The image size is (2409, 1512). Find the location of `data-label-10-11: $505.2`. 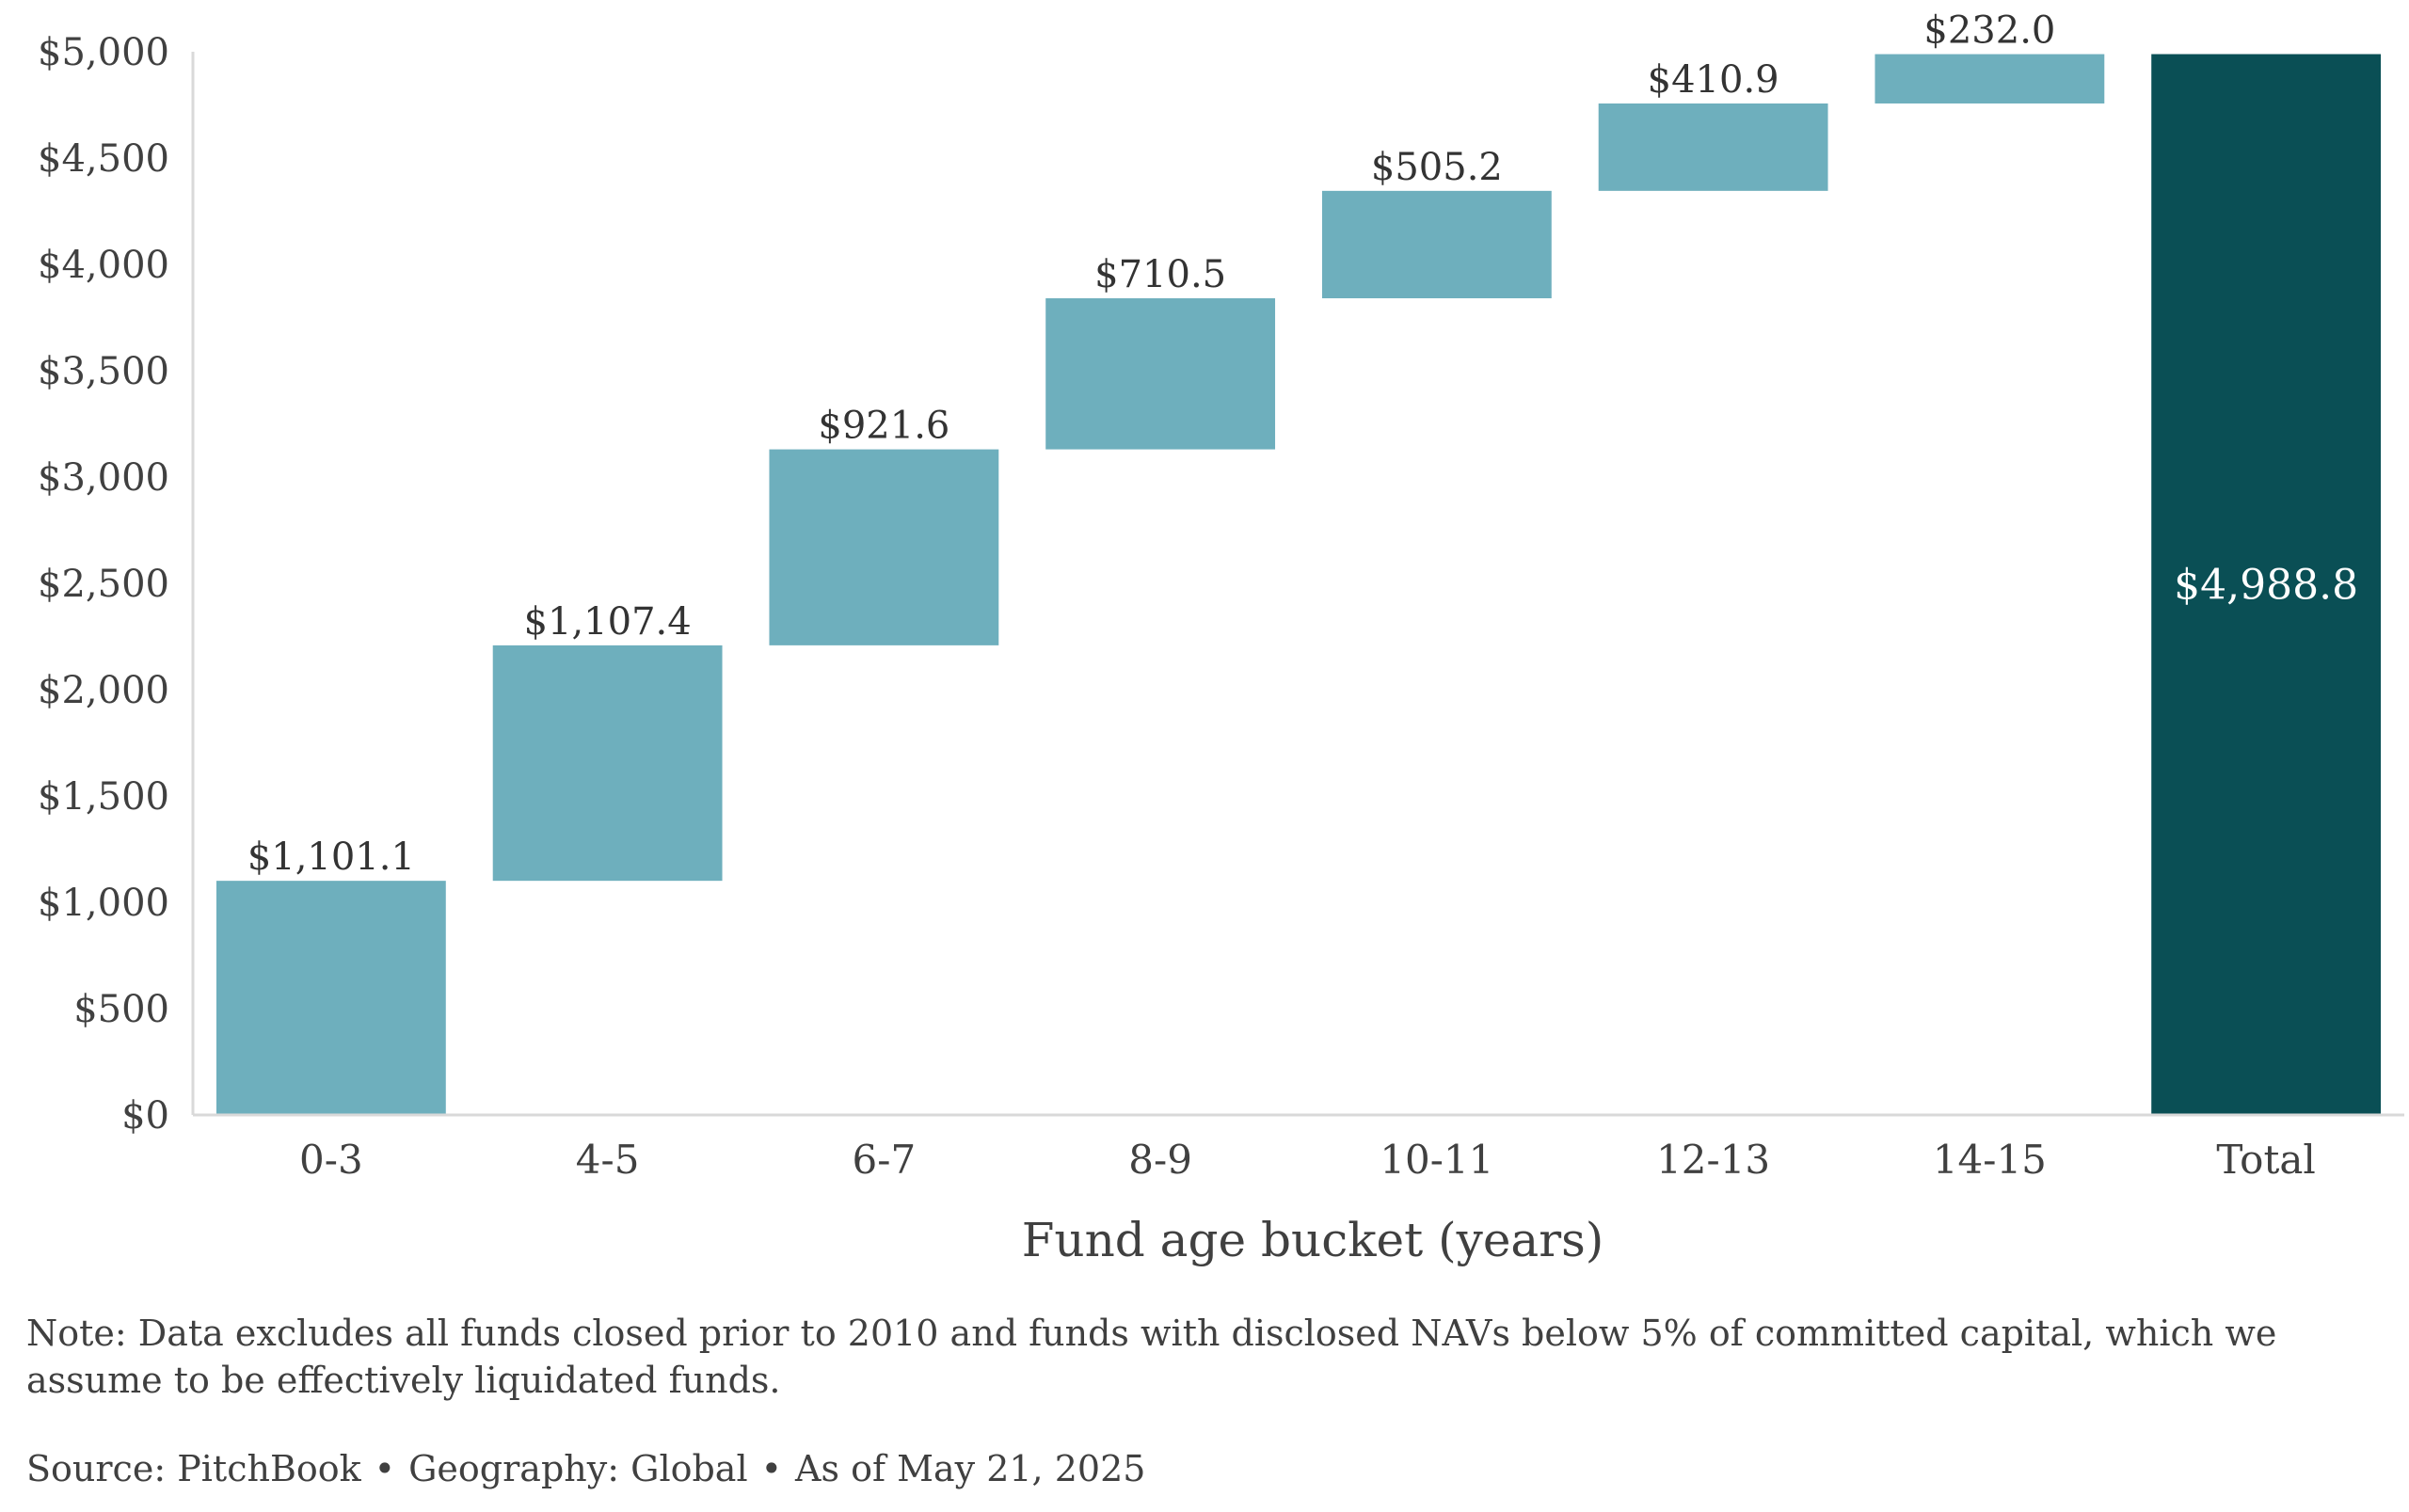

data-label-10-11: $505.2 is located at coordinates (1437, 168).